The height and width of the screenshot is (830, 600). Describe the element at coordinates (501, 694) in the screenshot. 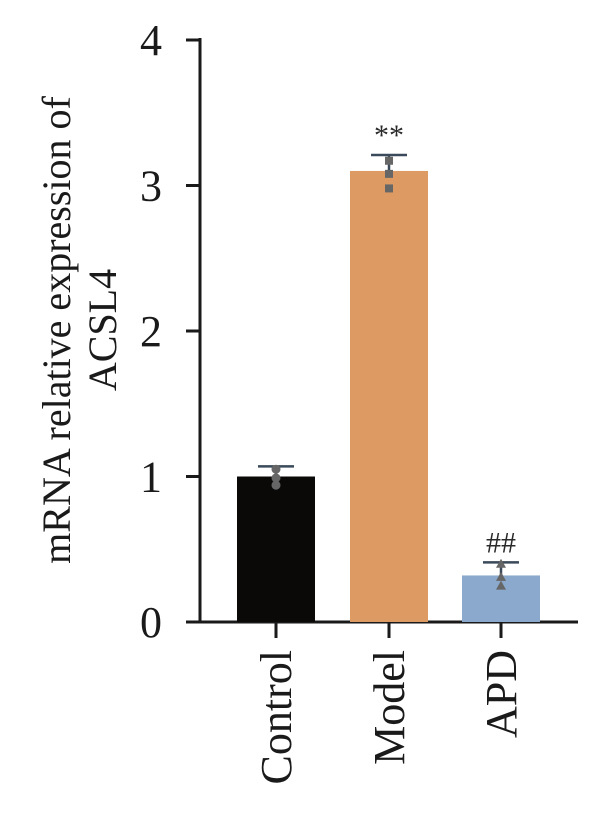

I see `x-tick-label-apd: APD` at that location.